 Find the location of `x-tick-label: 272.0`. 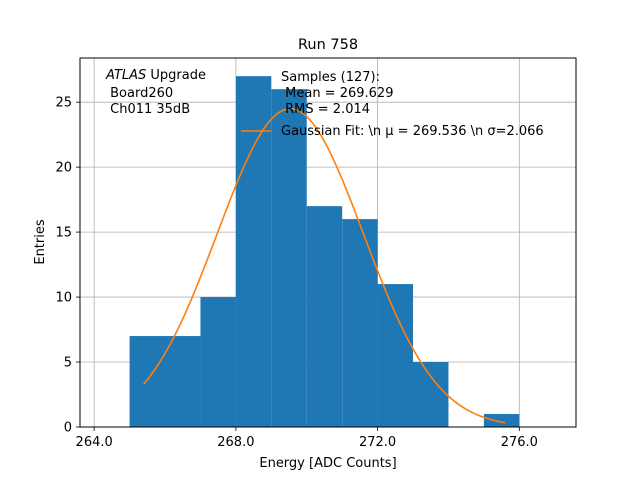

x-tick-label: 272.0 is located at coordinates (377, 442).